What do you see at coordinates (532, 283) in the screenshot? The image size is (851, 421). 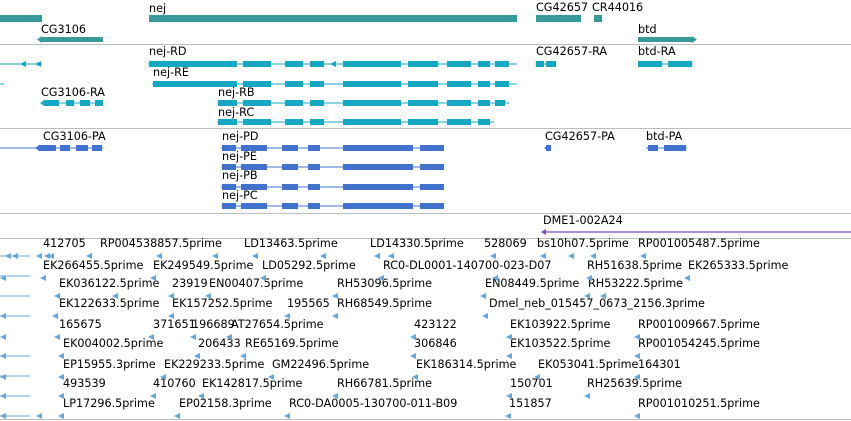 I see `est-label-en08449-5prime: EN08449.5prime` at bounding box center [532, 283].